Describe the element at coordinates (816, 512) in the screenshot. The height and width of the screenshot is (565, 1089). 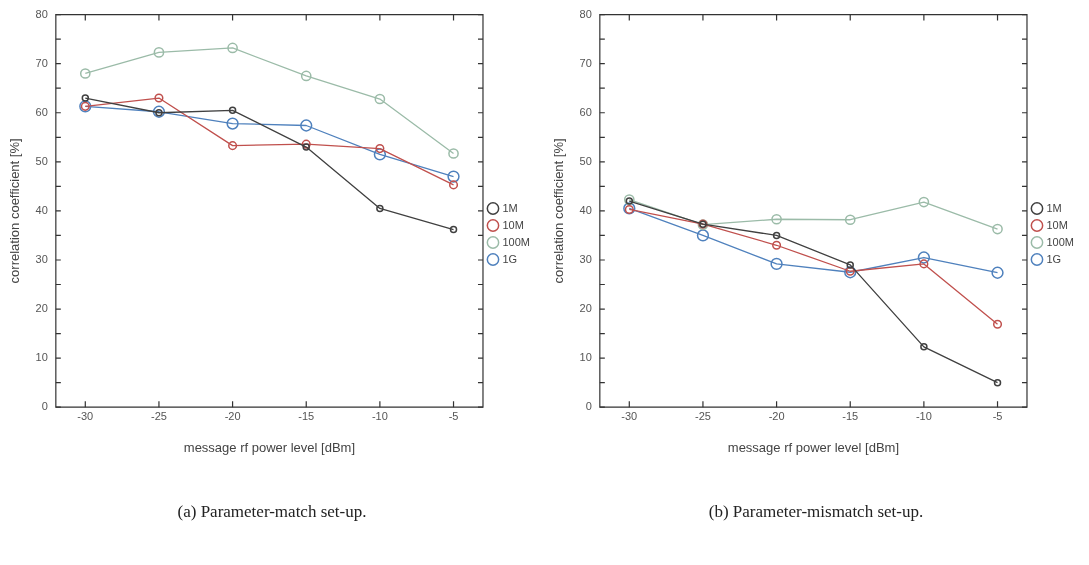
I see `text: (b) Parameter-mismatch set-up.` at that location.